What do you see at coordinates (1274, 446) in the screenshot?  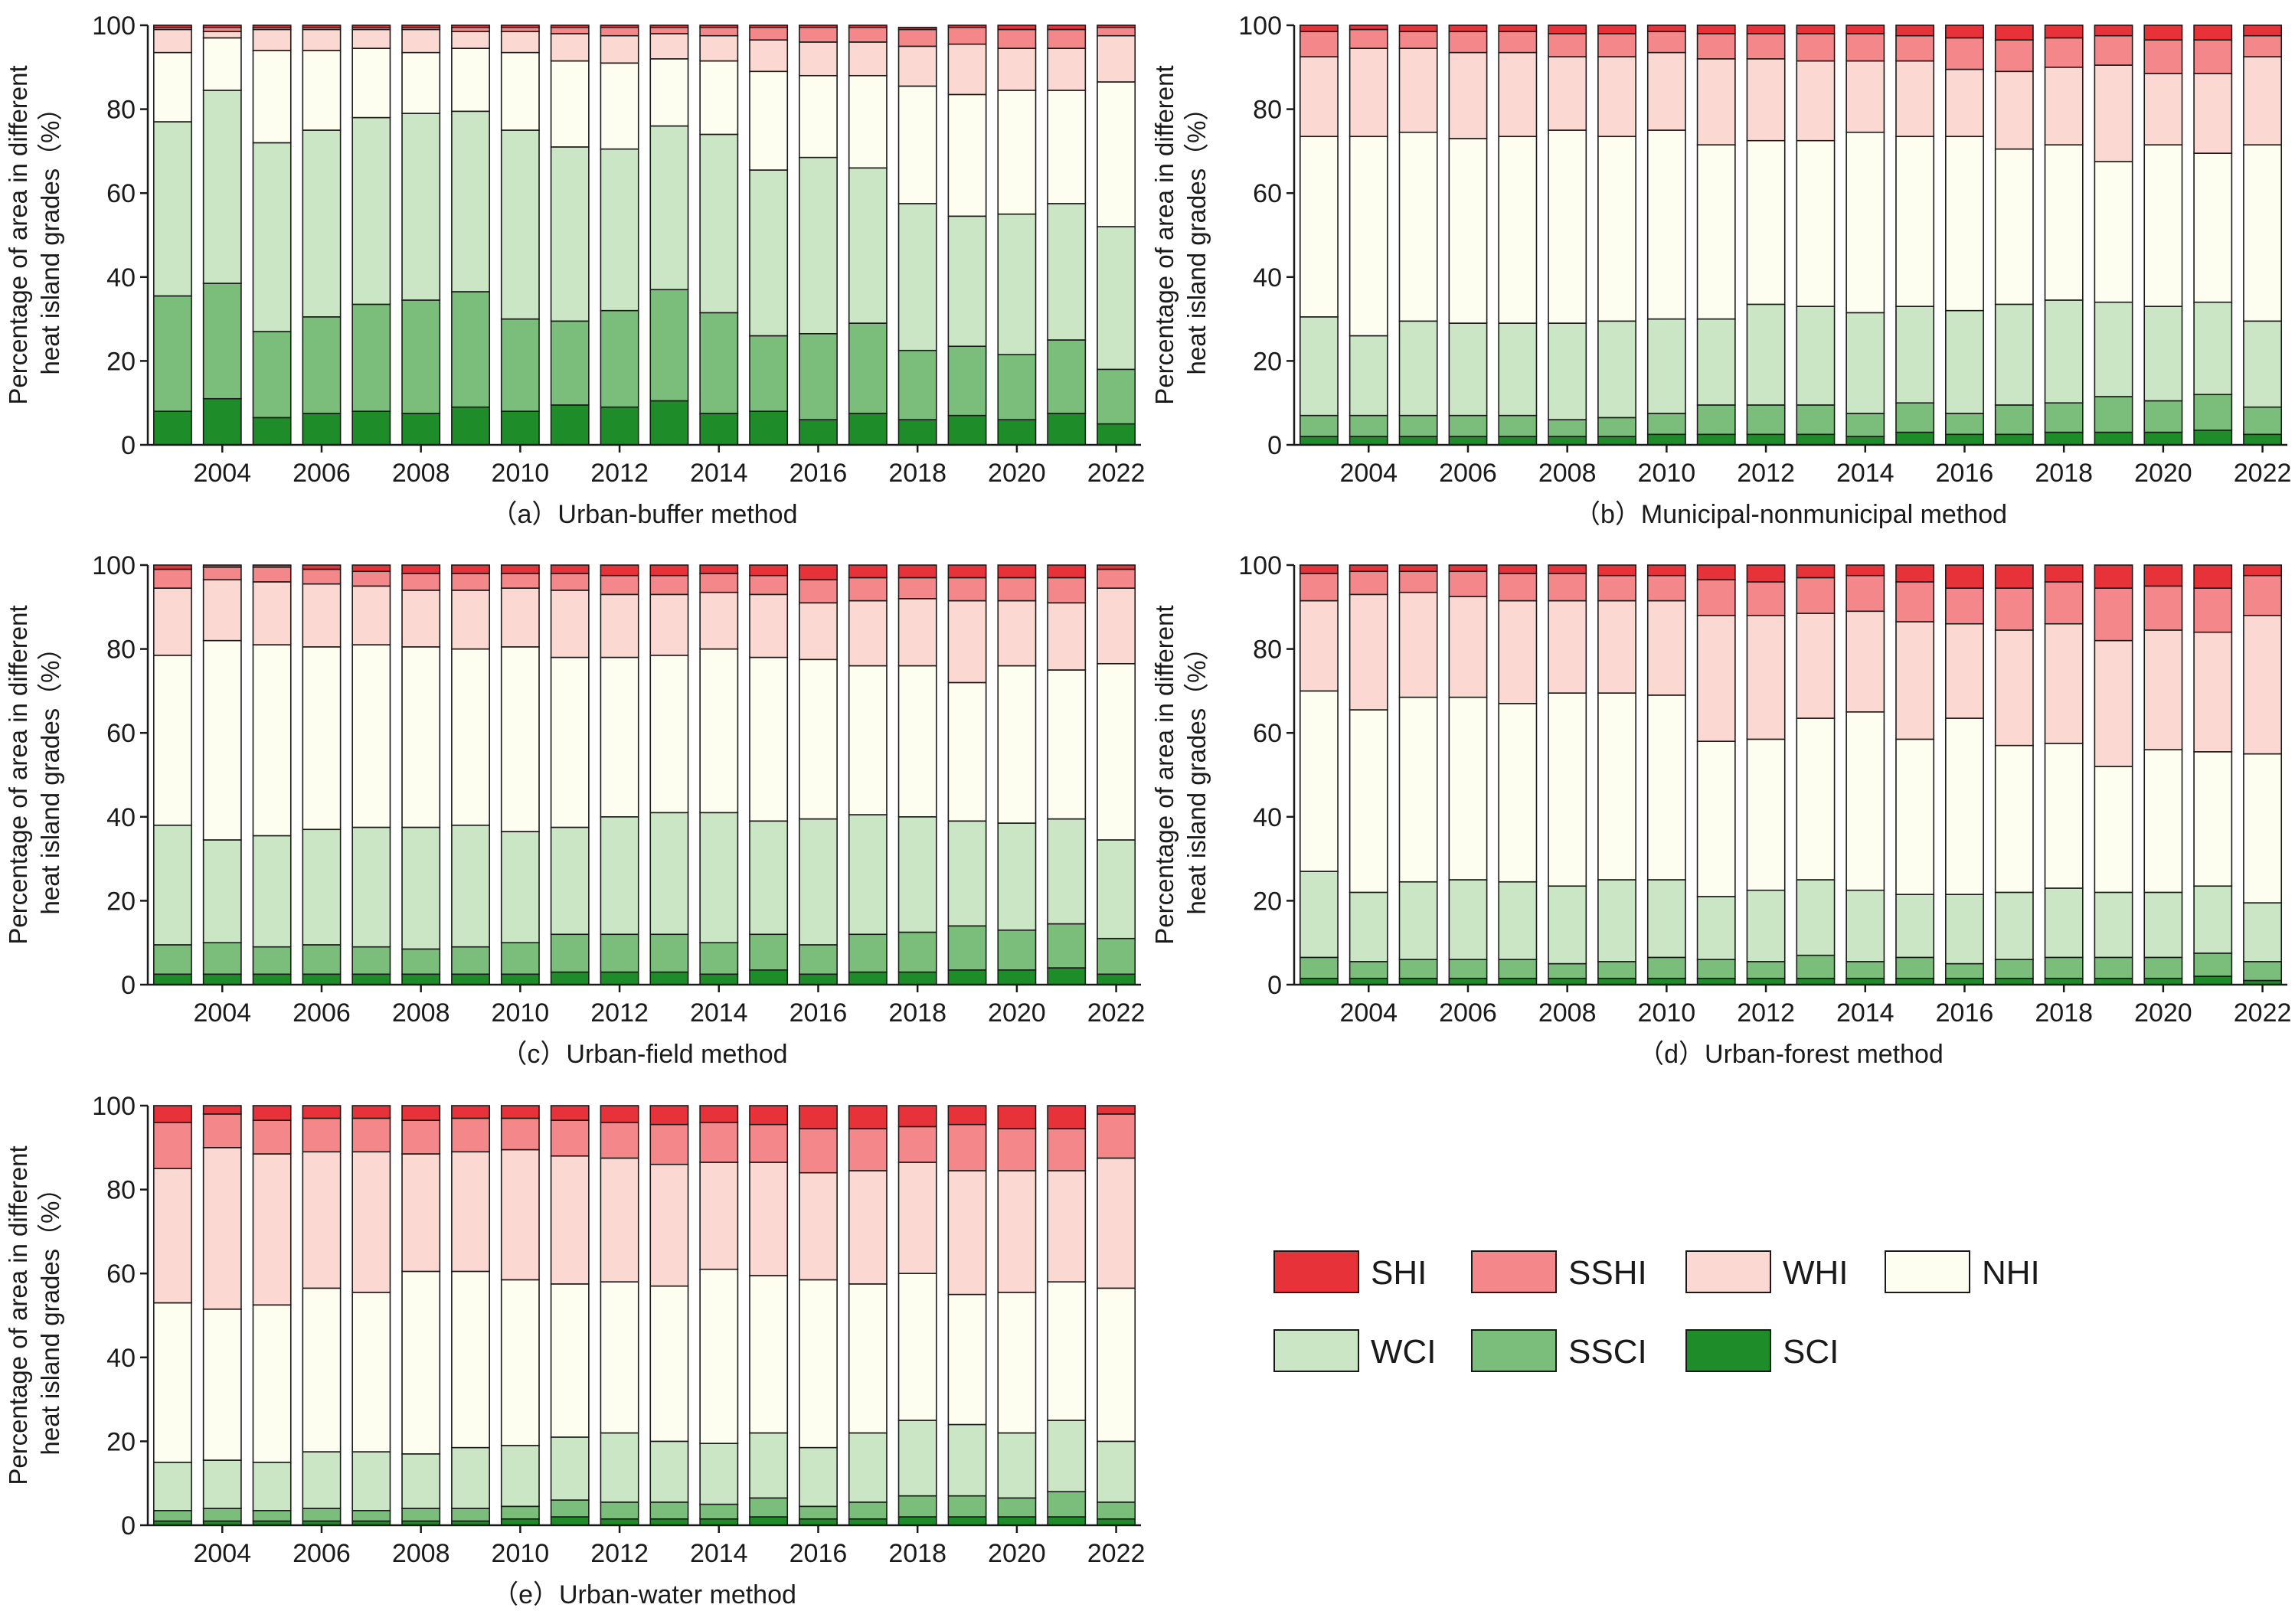 I see `y-tick-label: 0` at bounding box center [1274, 446].